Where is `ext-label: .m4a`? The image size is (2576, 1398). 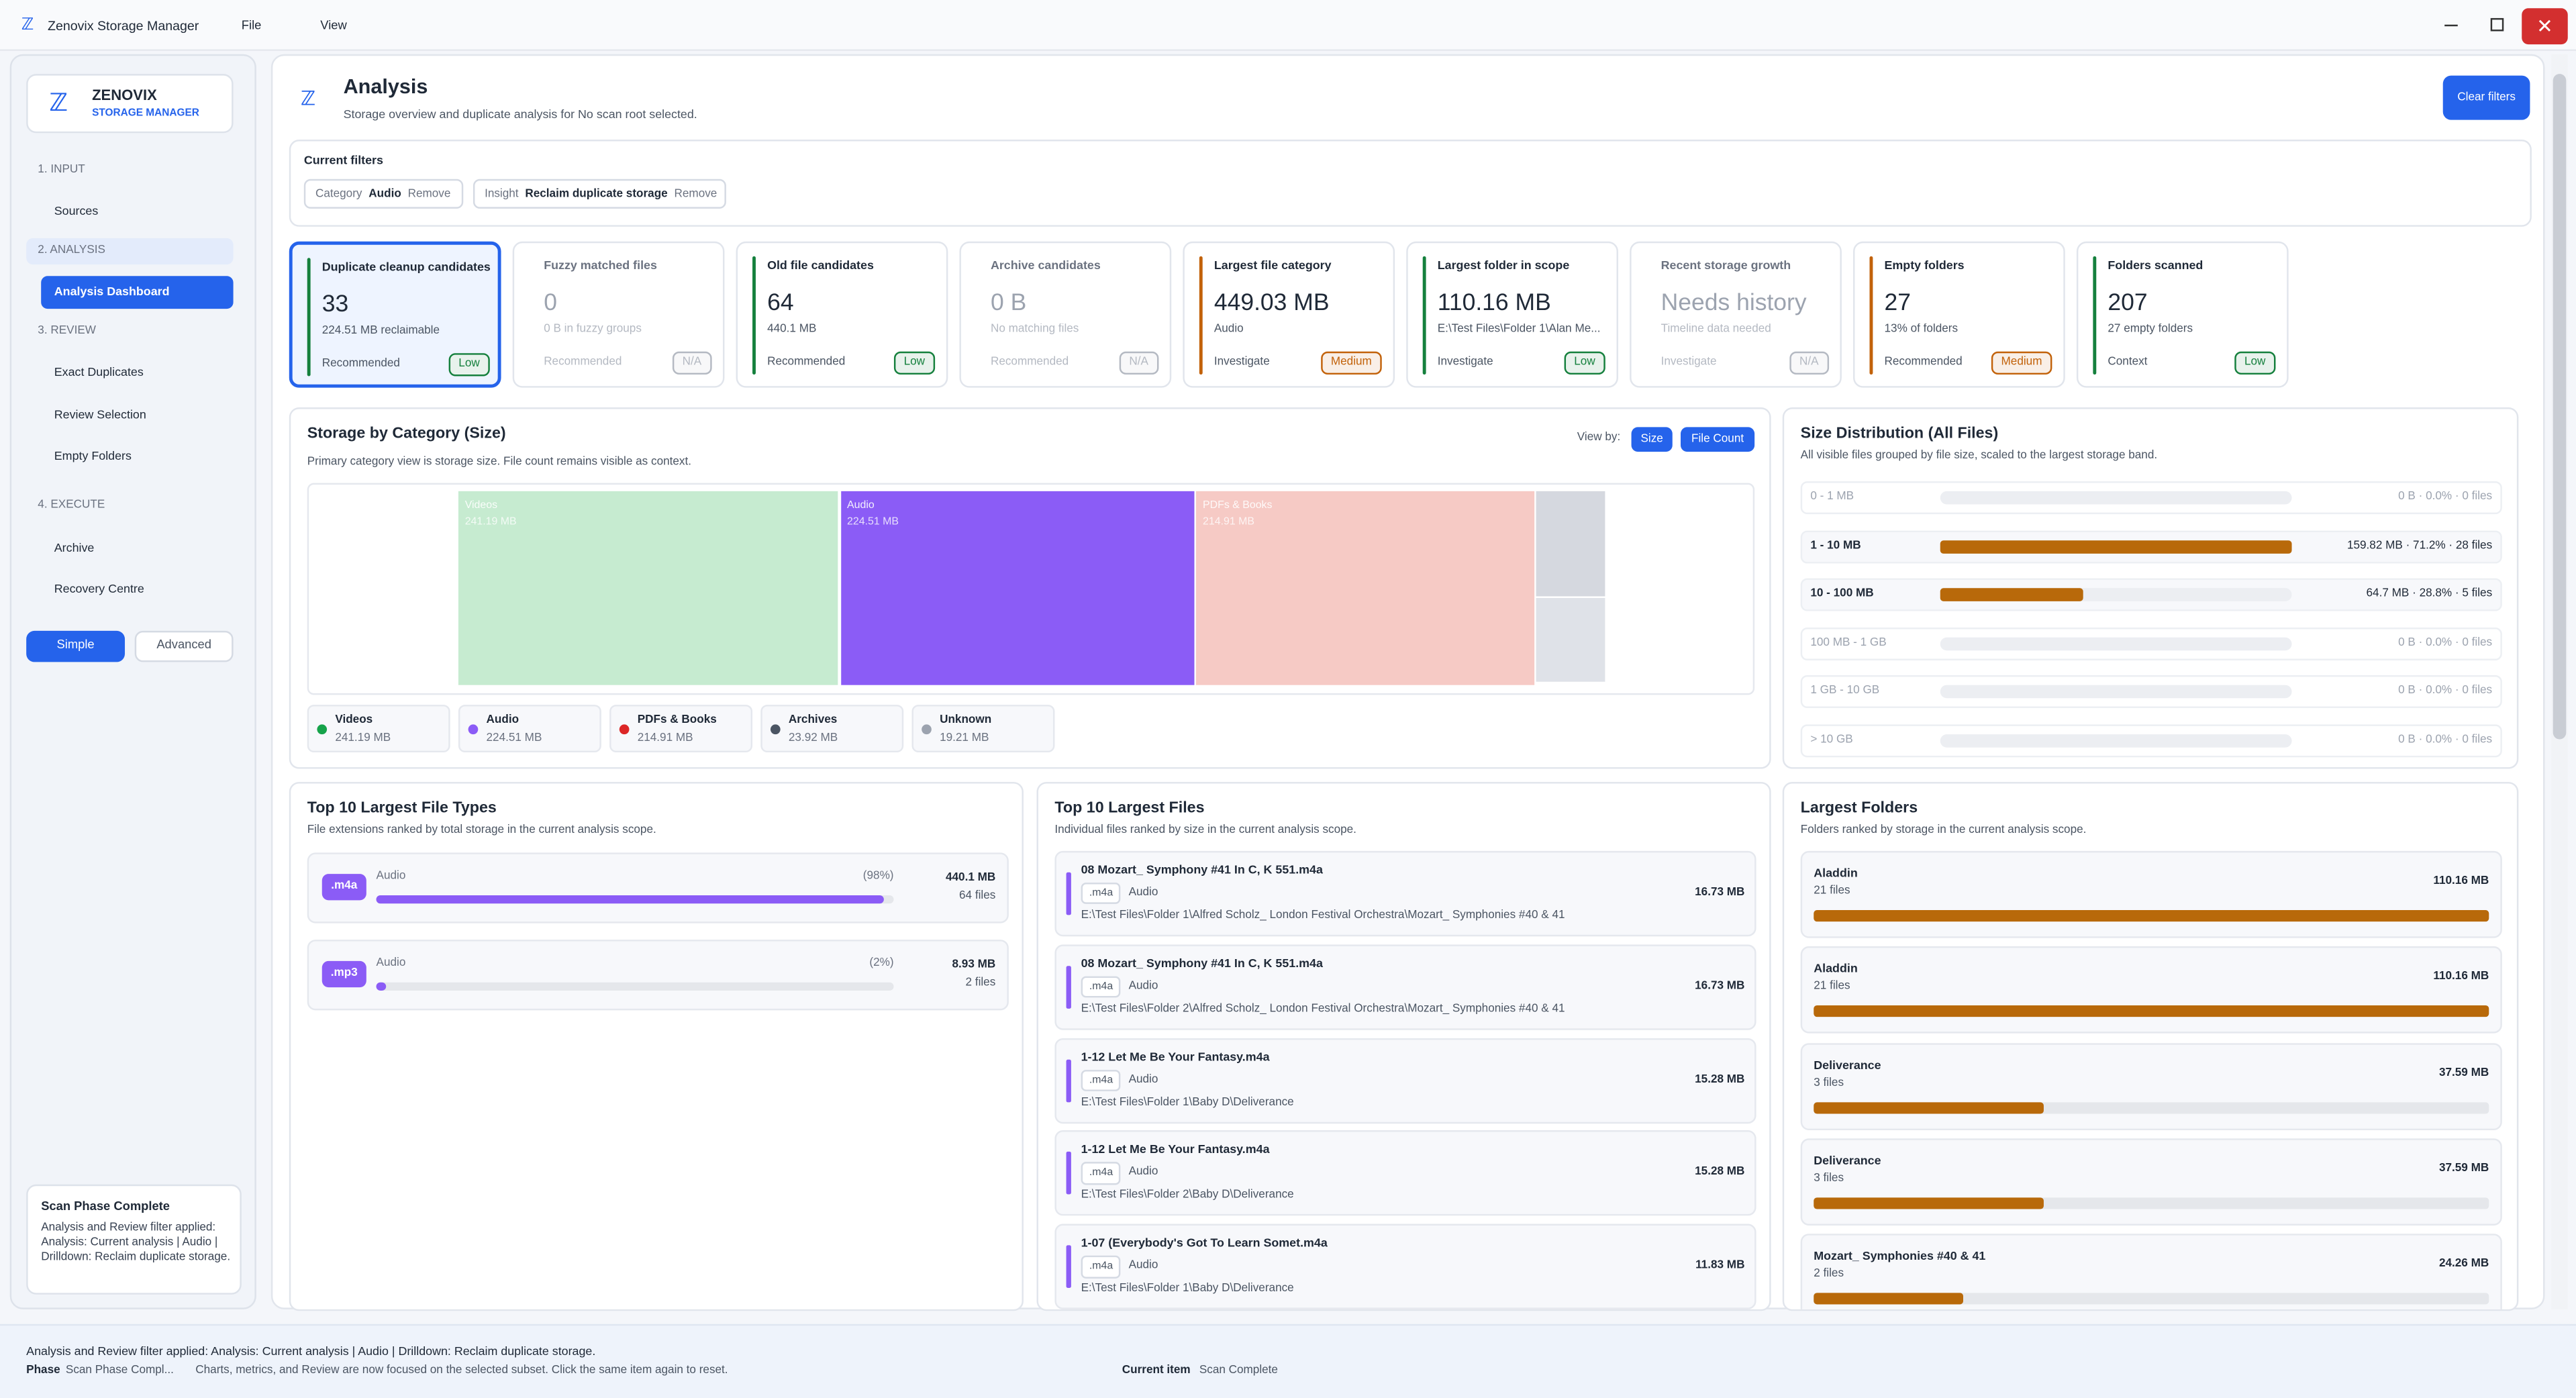 ext-label: .m4a is located at coordinates (344, 886).